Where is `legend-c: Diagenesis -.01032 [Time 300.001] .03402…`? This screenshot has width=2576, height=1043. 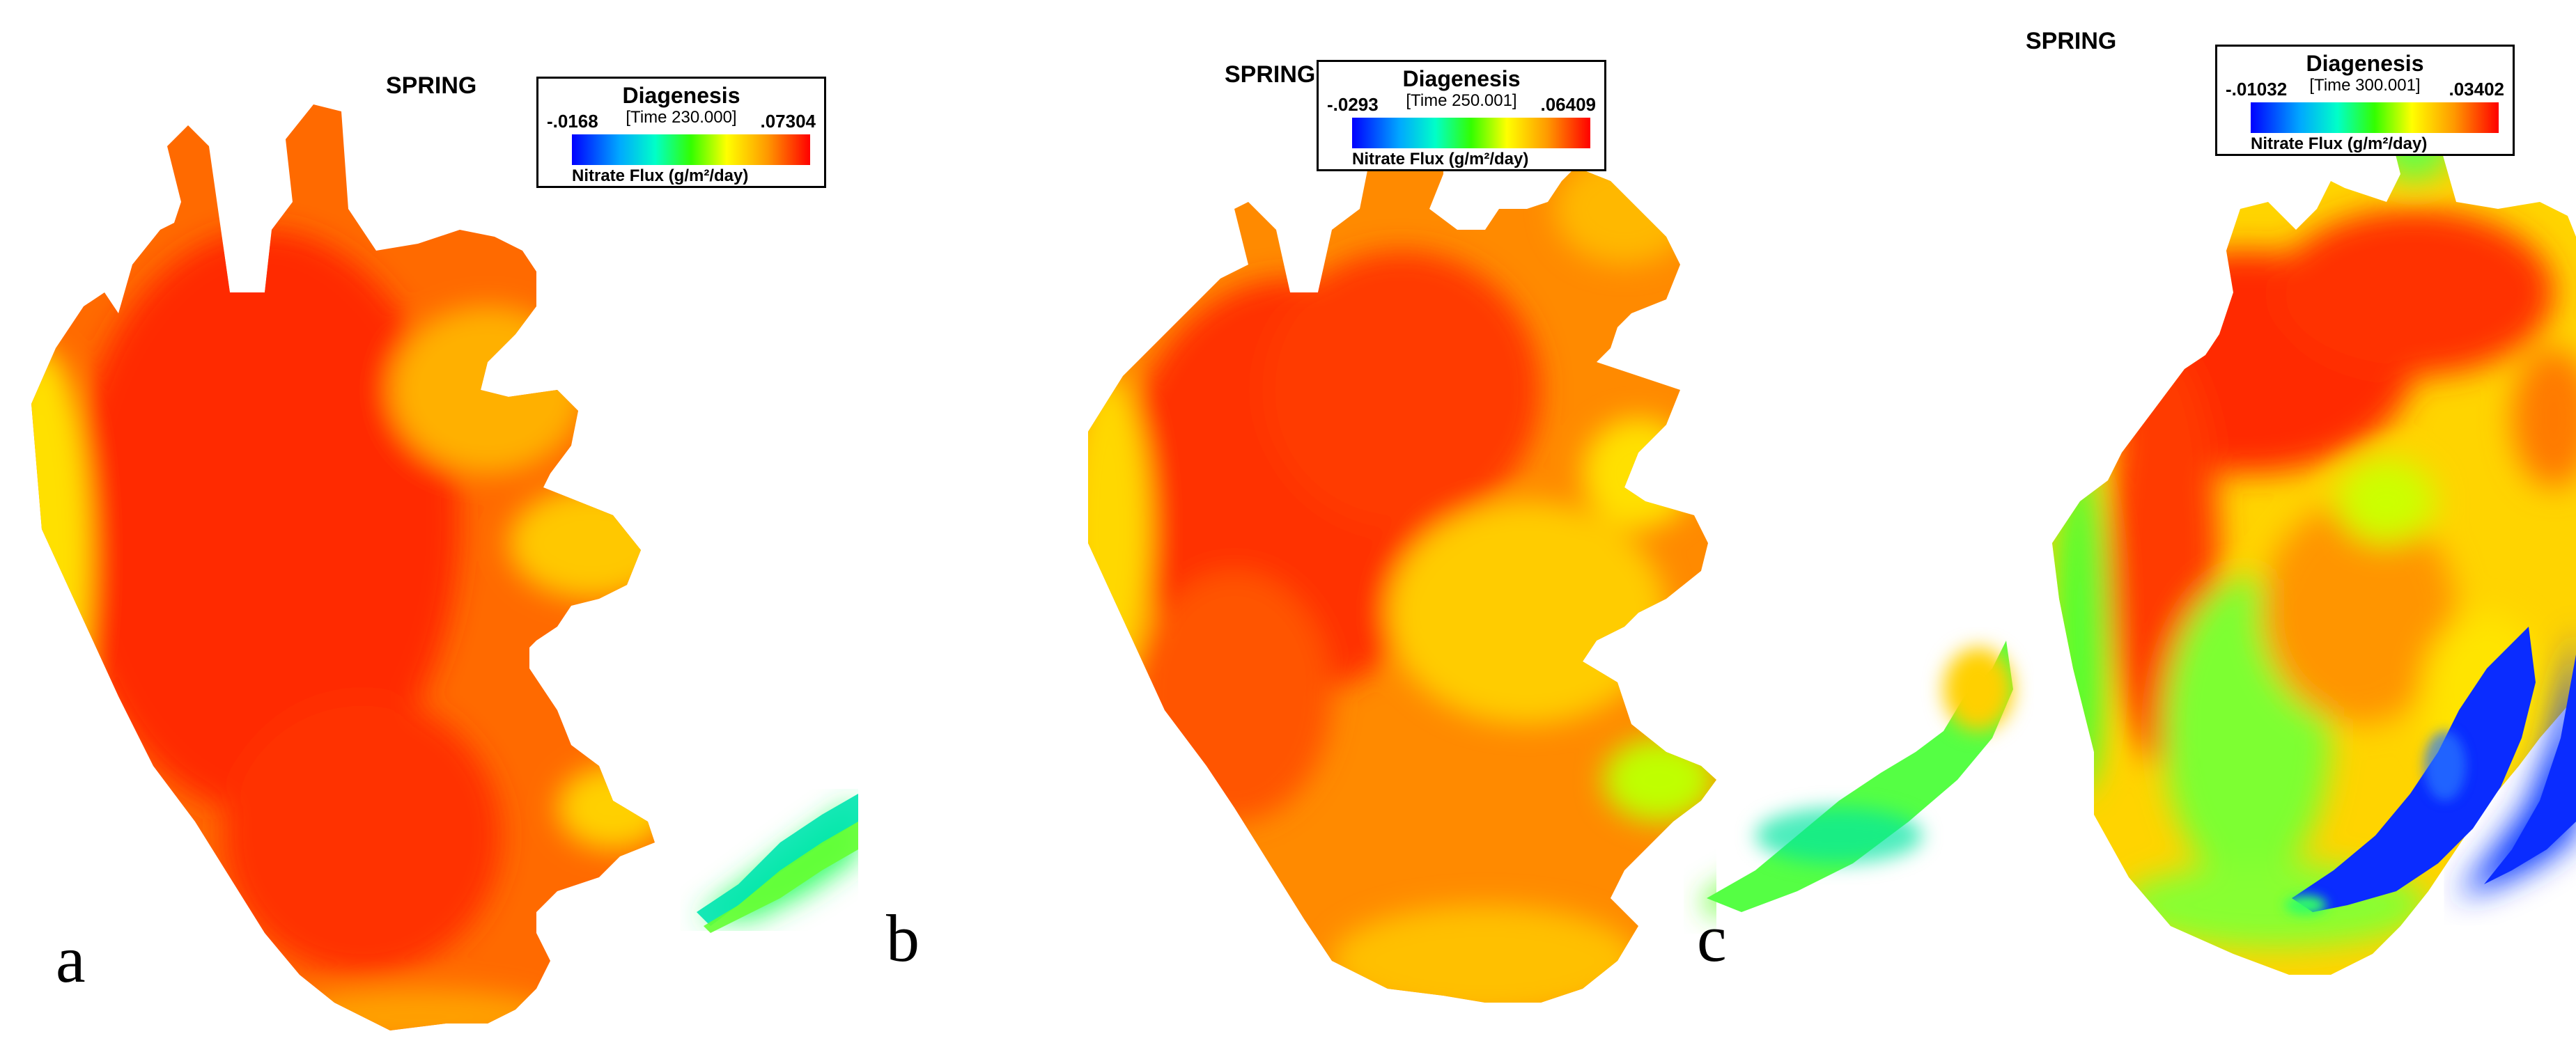
legend-c: Diagenesis -.01032 [Time 300.001] .03402… is located at coordinates (2365, 100).